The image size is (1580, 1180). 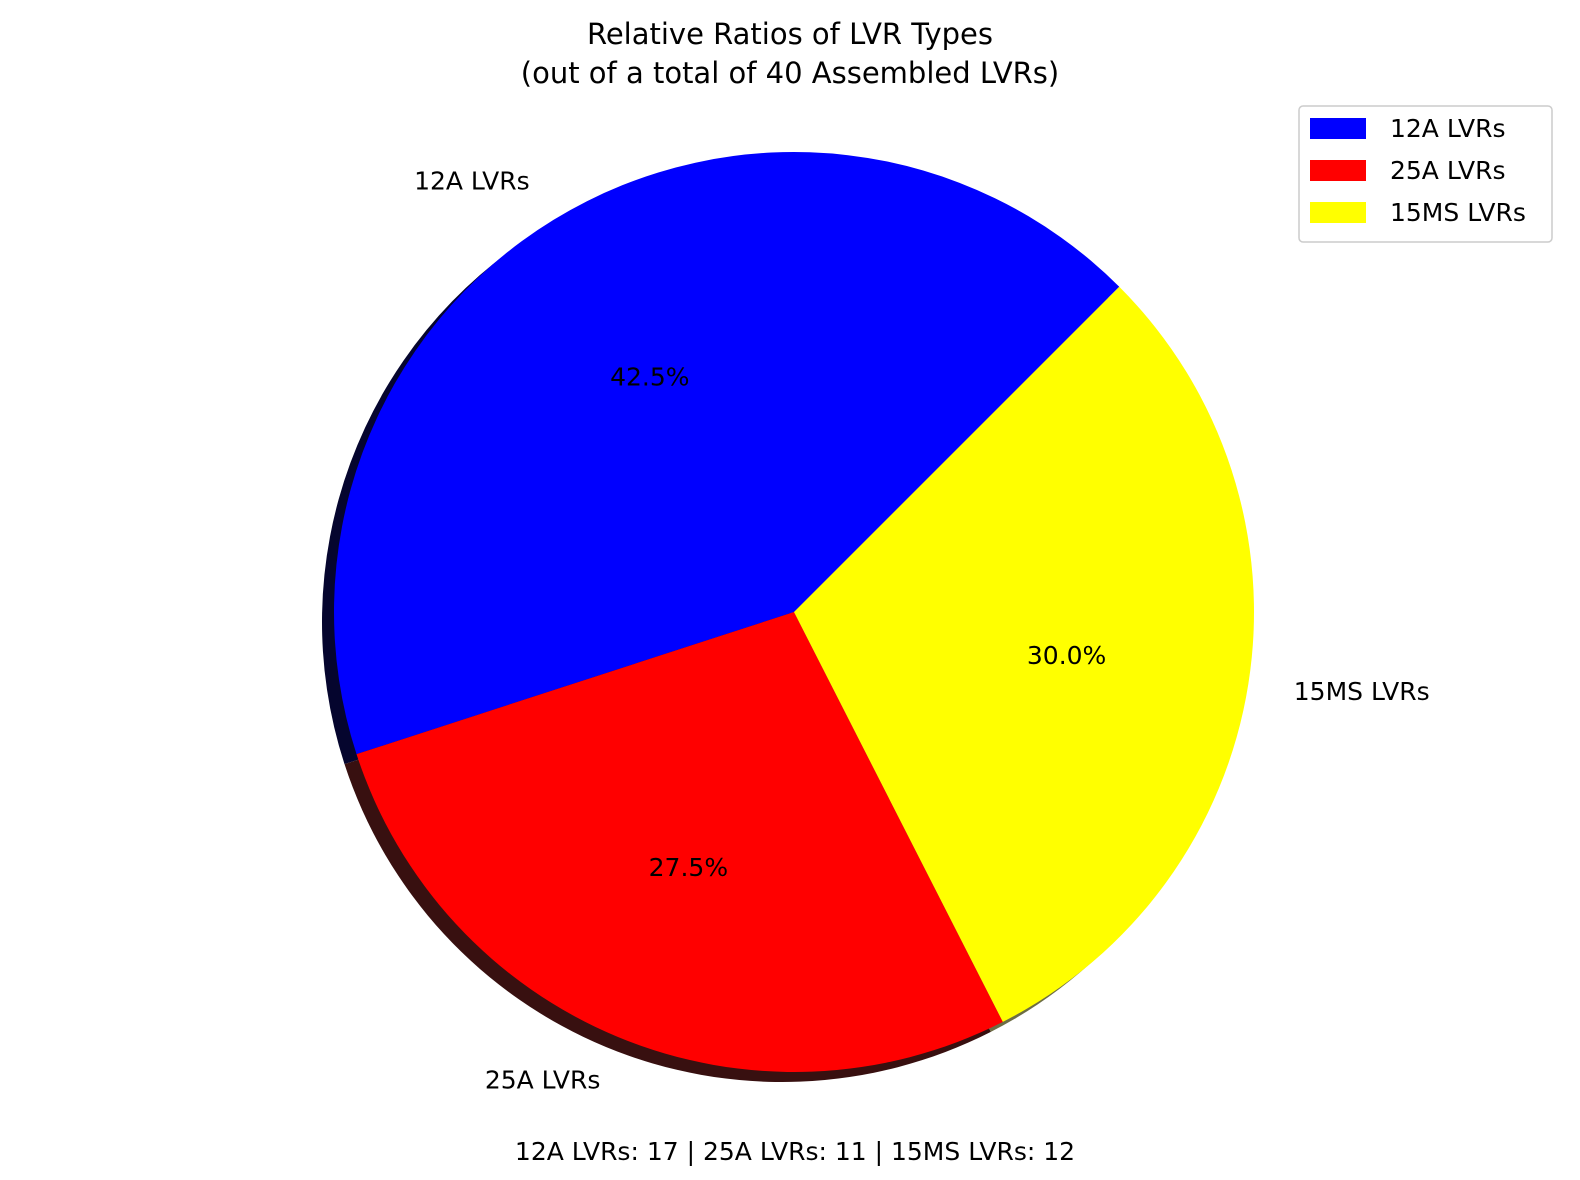 I want to click on category-label-15ms-lvrs: 15MS LVRs, so click(x=1362, y=691).